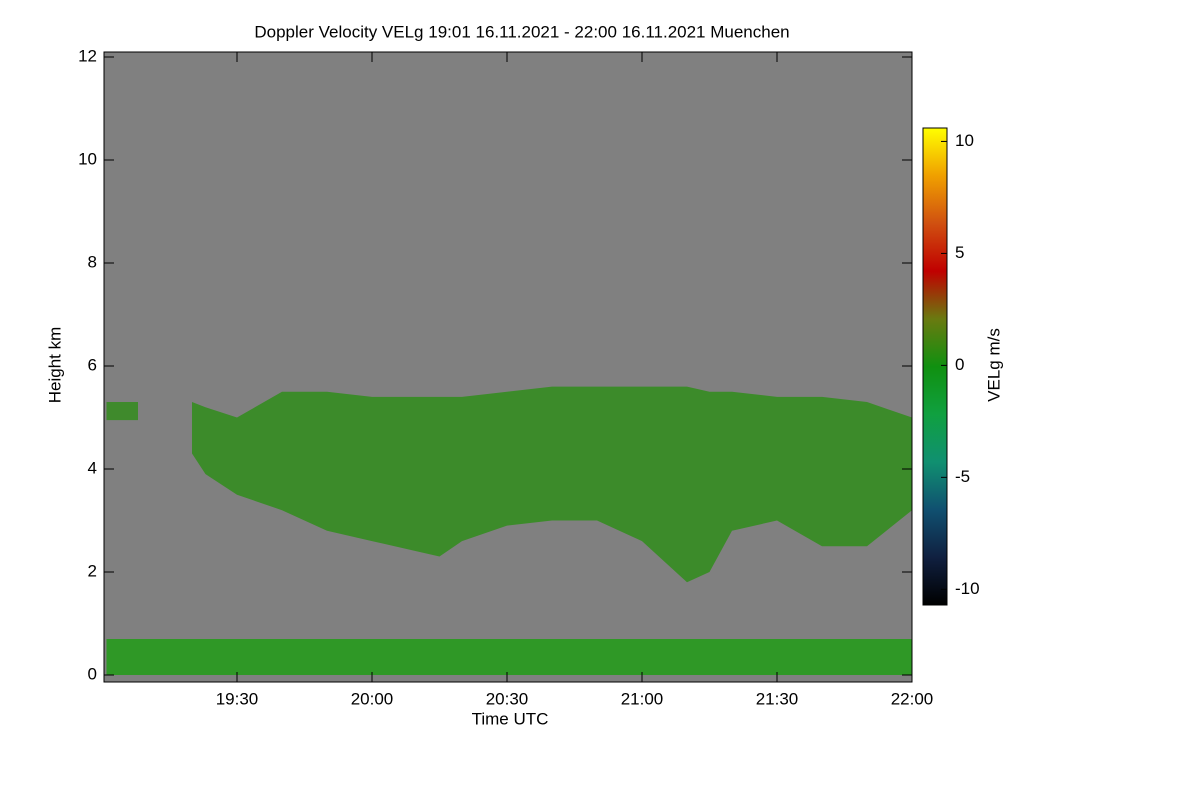 This screenshot has height=800, width=1200. I want to click on x-tick-label: 22:00, so click(912, 698).